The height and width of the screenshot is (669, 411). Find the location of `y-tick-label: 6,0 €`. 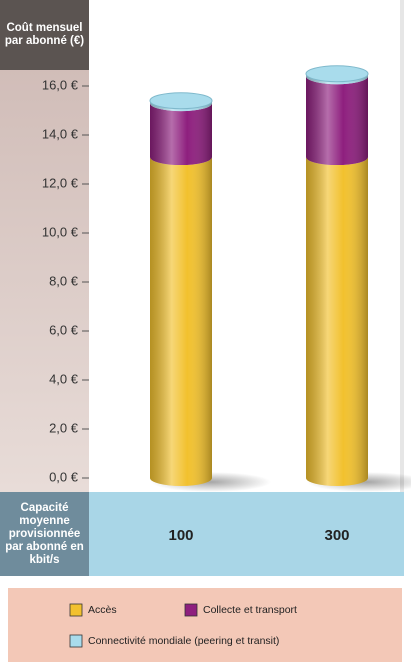

y-tick-label: 6,0 € is located at coordinates (64, 329).